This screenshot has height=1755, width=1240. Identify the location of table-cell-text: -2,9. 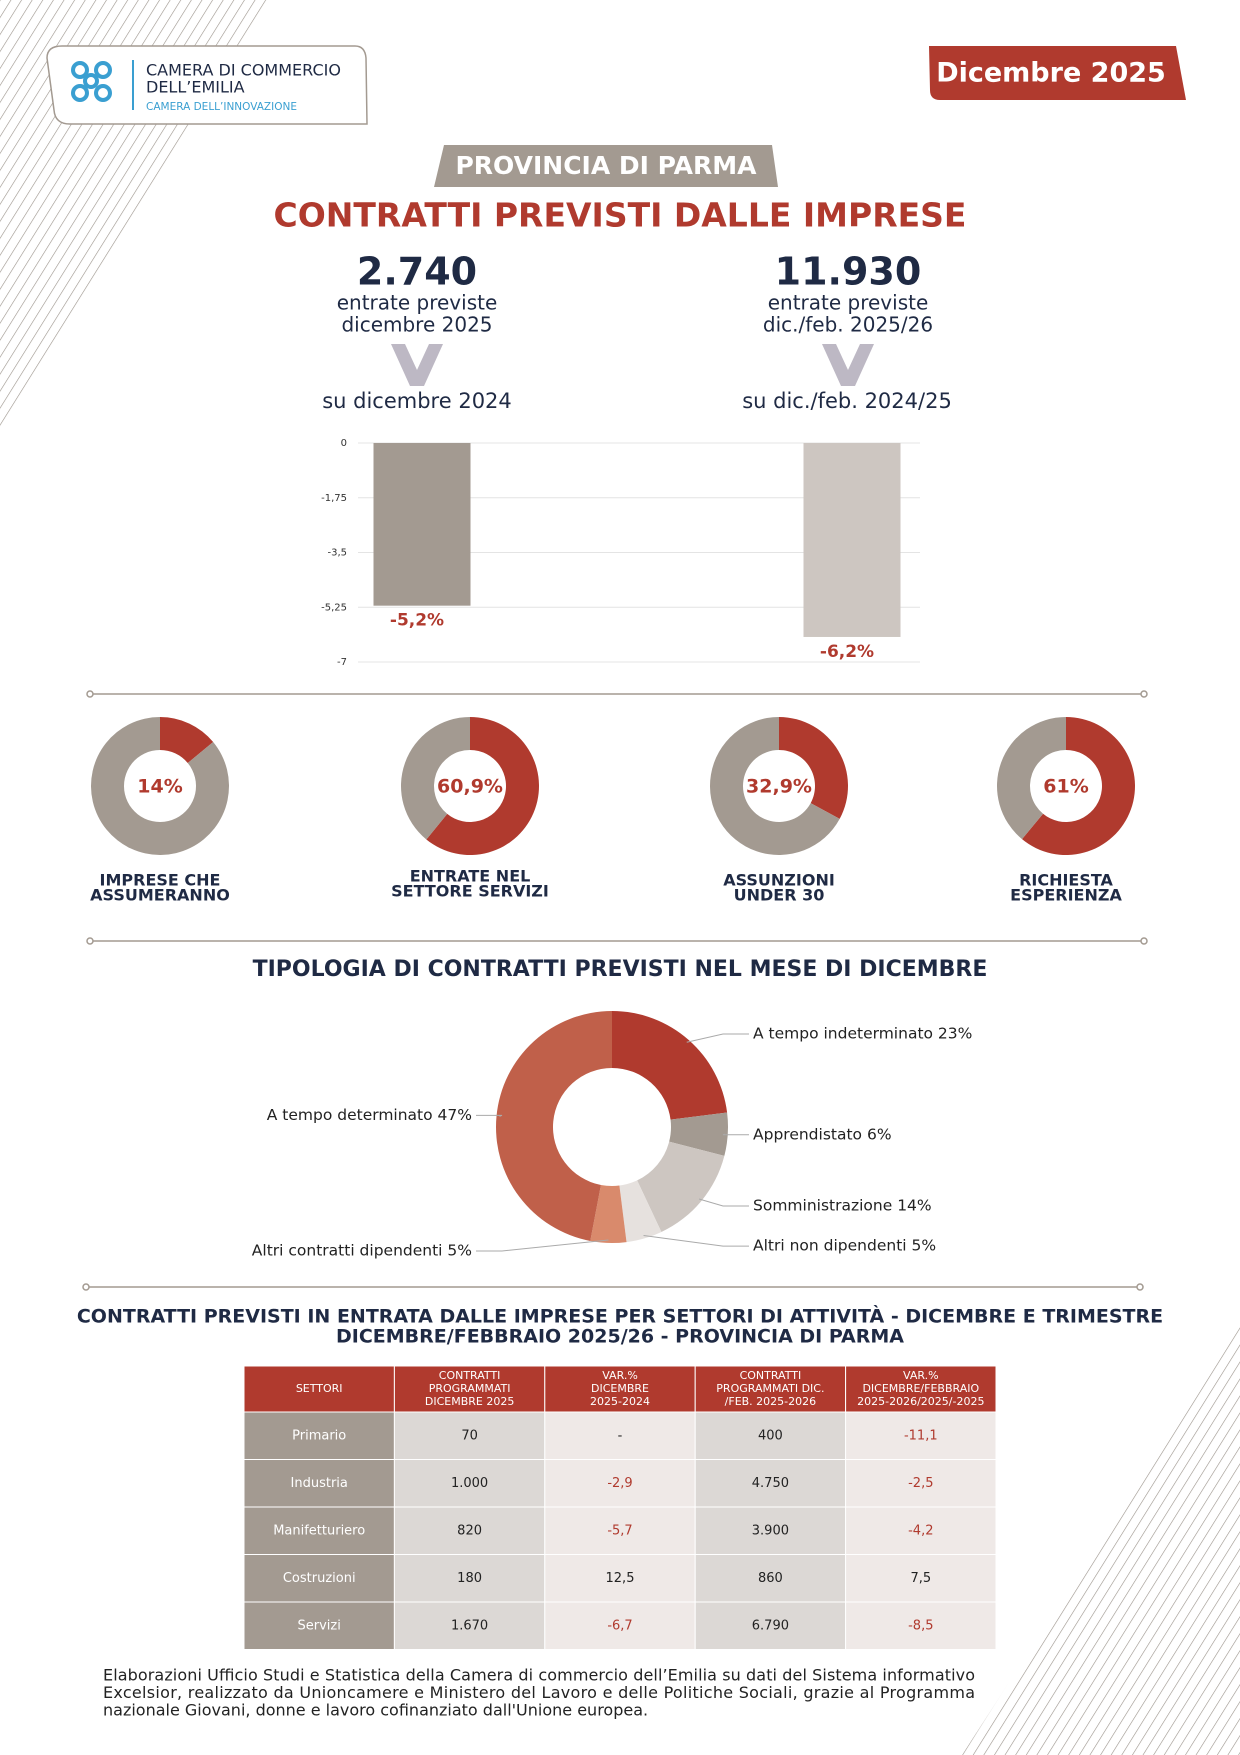
(619, 1483).